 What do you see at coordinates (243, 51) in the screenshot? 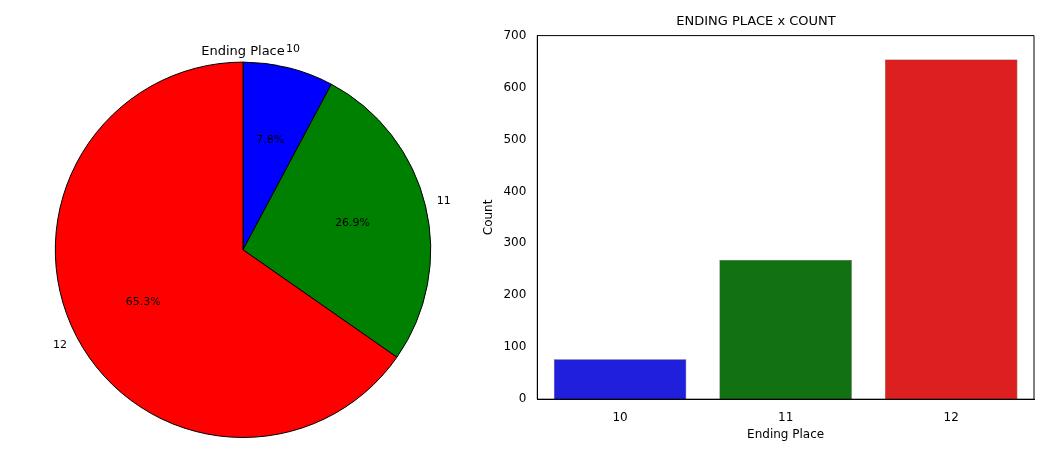
I see `chart-title: Ending Place` at bounding box center [243, 51].